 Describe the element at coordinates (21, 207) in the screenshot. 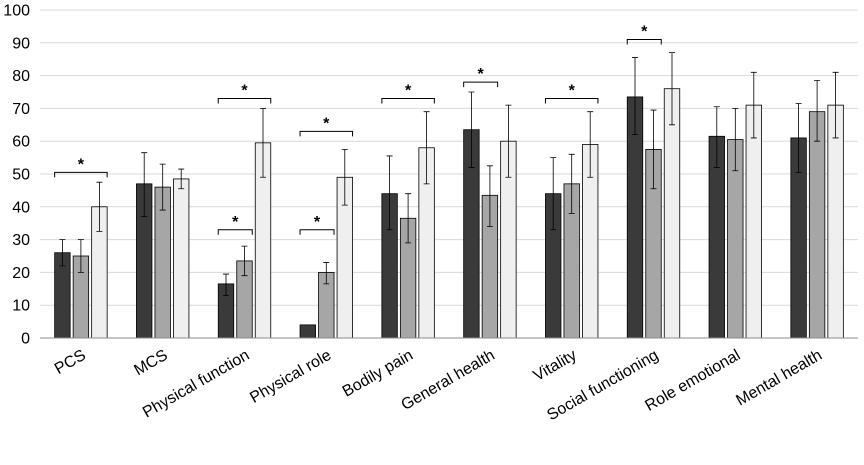

I see `y-tick-label-40: 40` at that location.